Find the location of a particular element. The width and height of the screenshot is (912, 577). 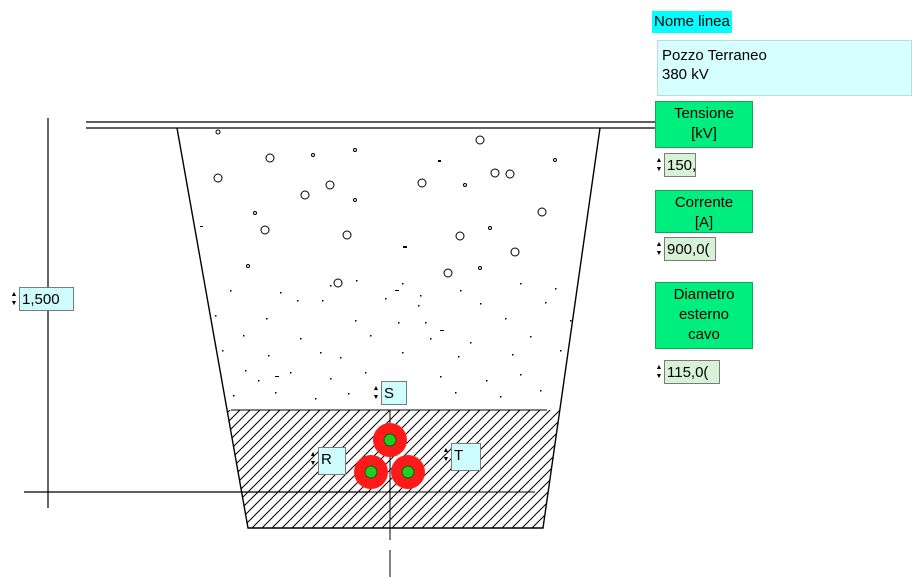

phase-s-arrows: ▲ ▼ is located at coordinates (376, 393).